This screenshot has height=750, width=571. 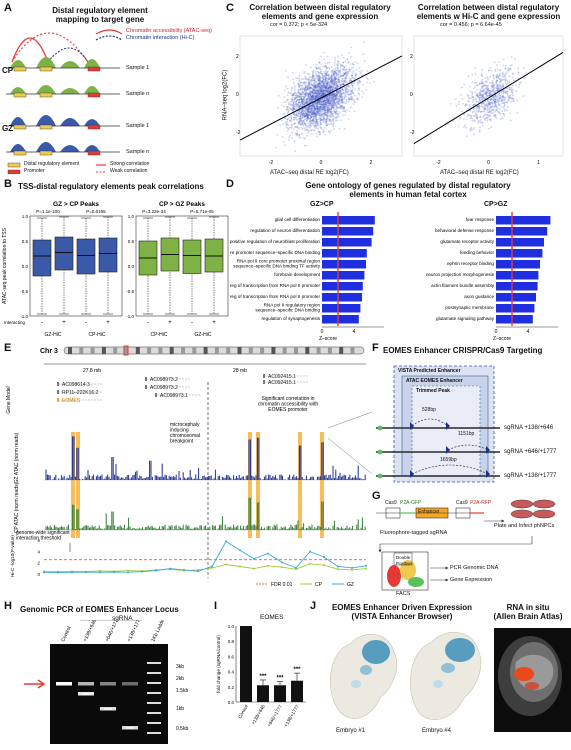 What do you see at coordinates (310, 563) in the screenshot?
I see `hic-cp-line-point` at bounding box center [310, 563].